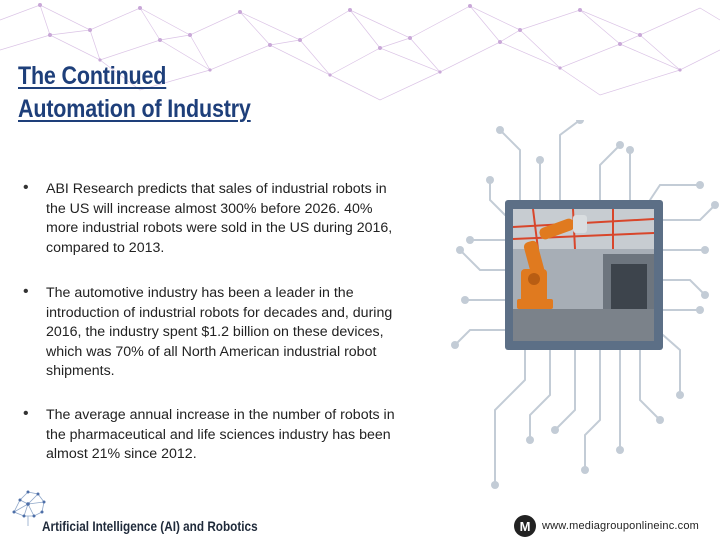 The image size is (720, 540). I want to click on brain-network-icon, so click(29, 508).